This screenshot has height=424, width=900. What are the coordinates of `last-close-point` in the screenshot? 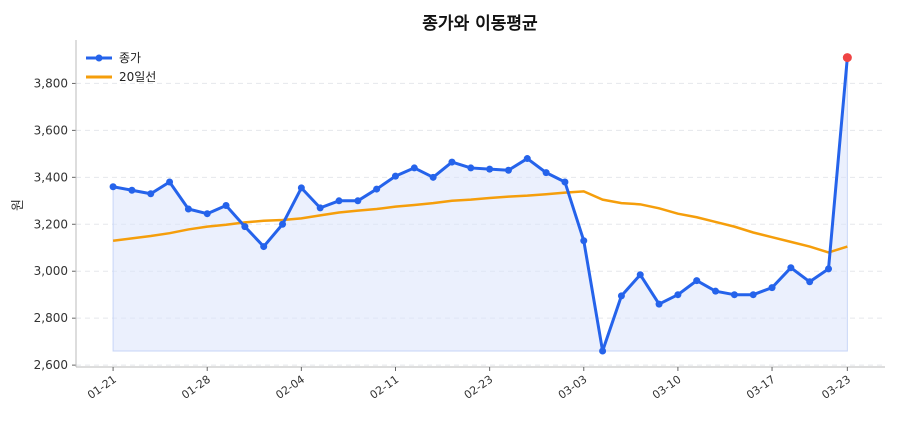 It's located at (847, 58).